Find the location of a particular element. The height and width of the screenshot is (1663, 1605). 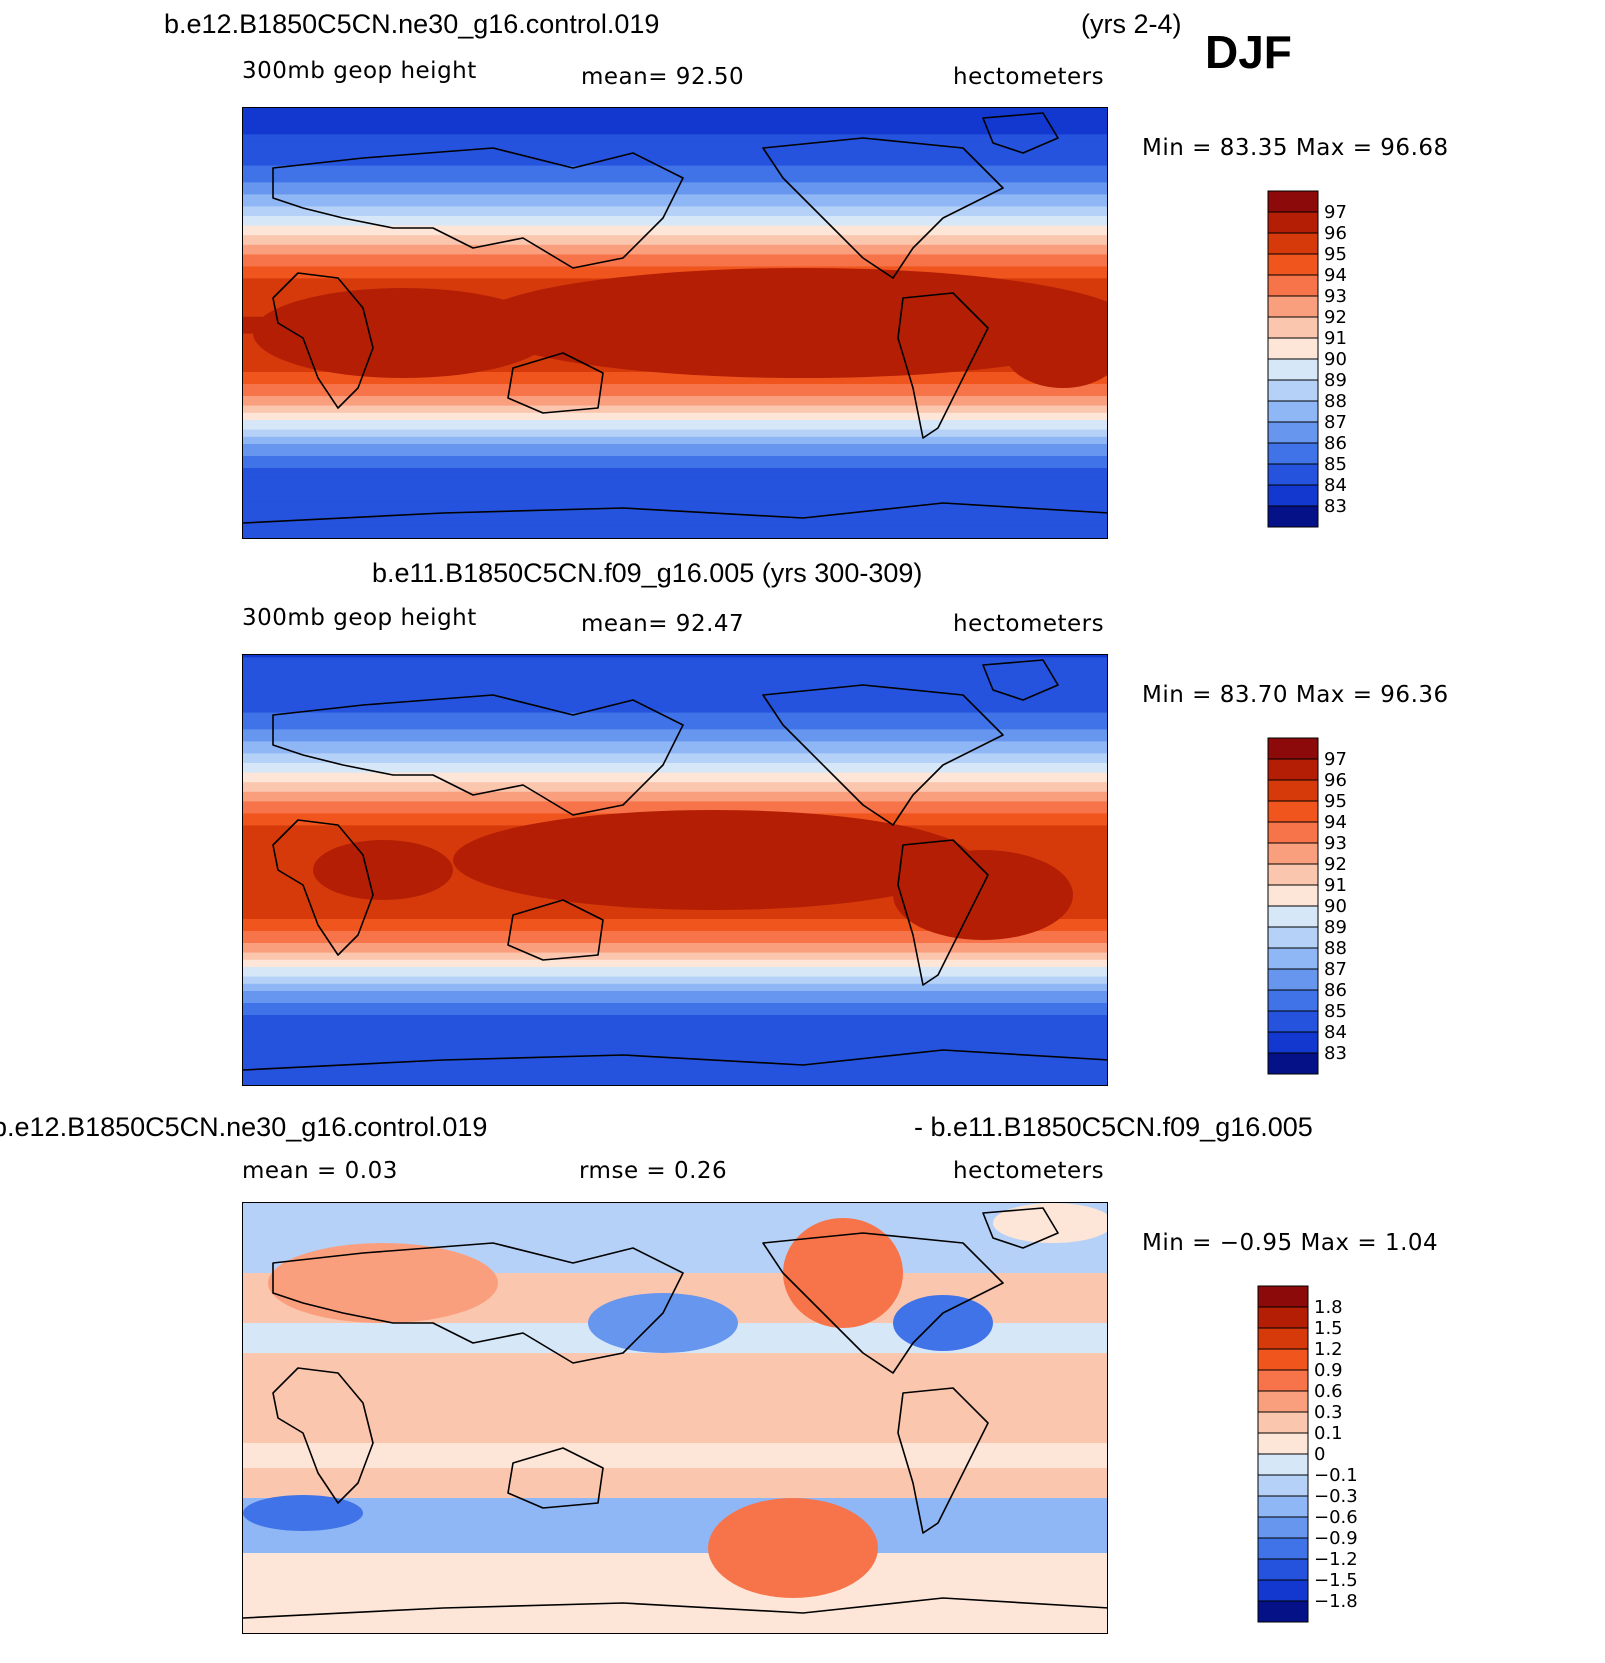

panel1-title-left: b.e12.B1850C5CN.ne30_g16.control.019 is located at coordinates (412, 24).